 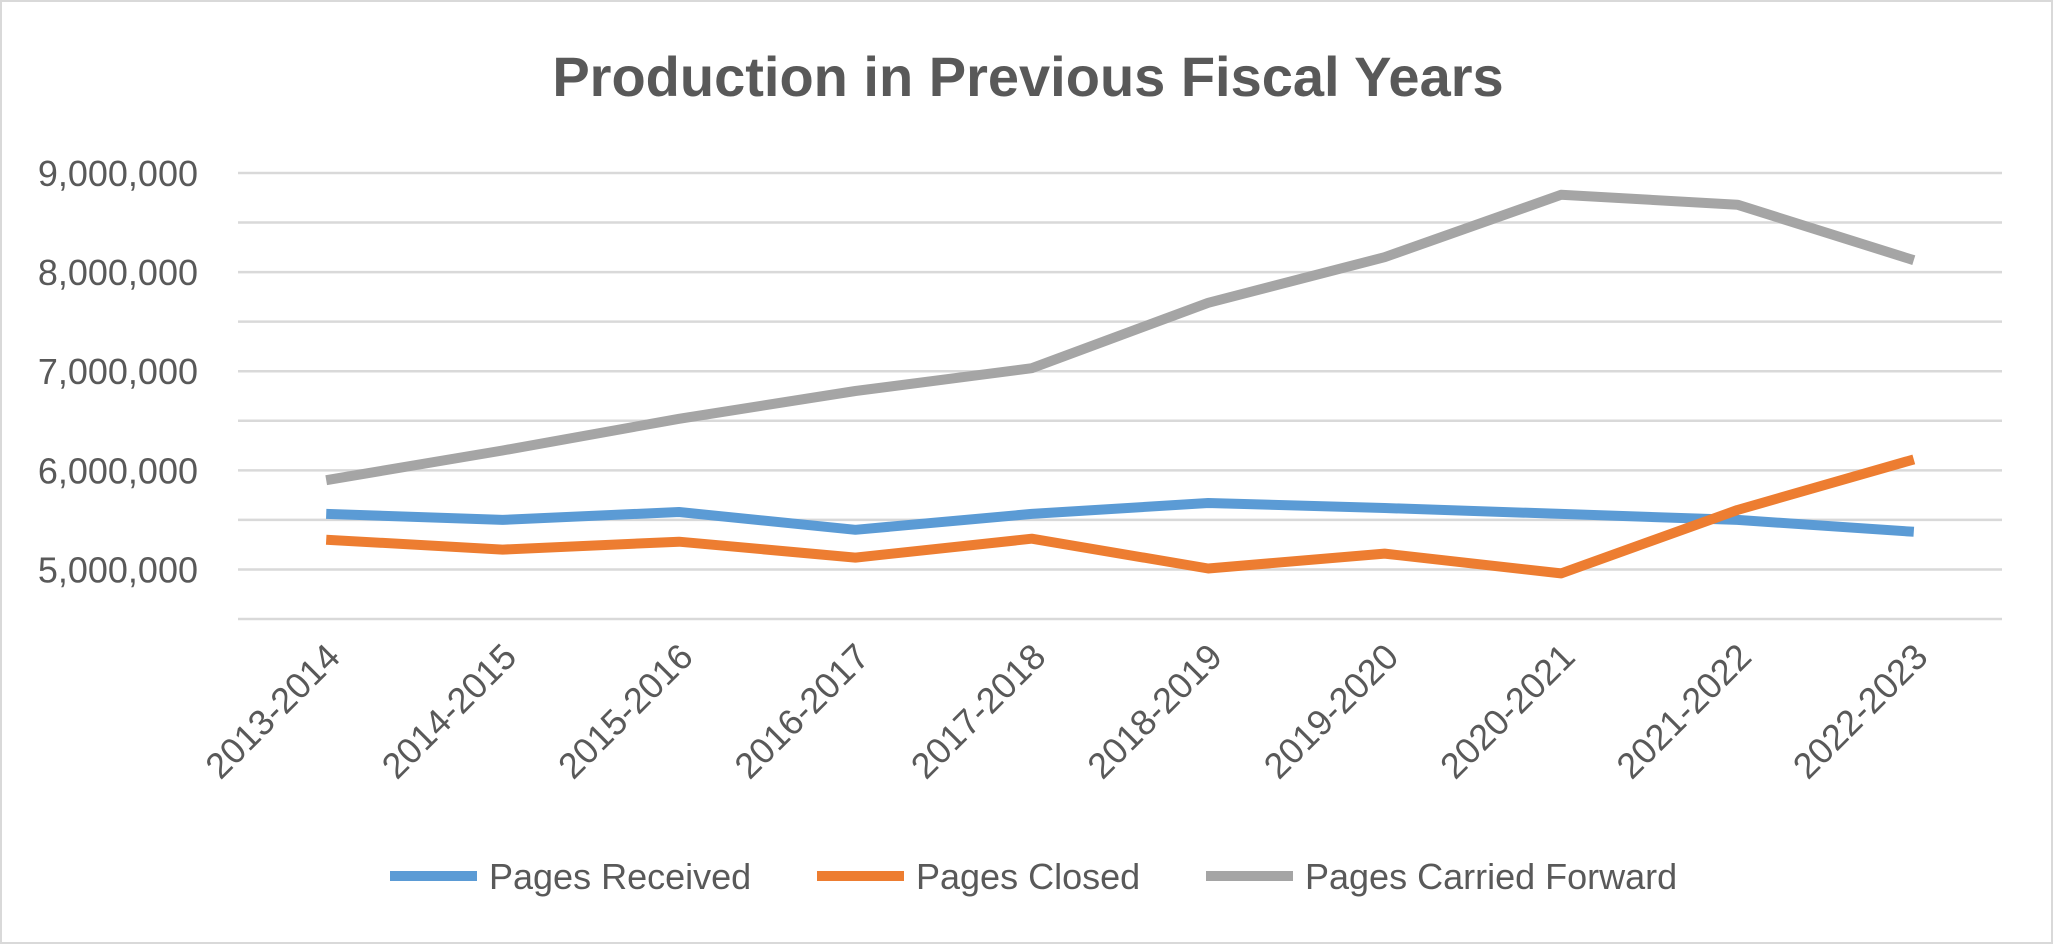 I want to click on x-tick-label: 2021-2022, so click(x=1683, y=711).